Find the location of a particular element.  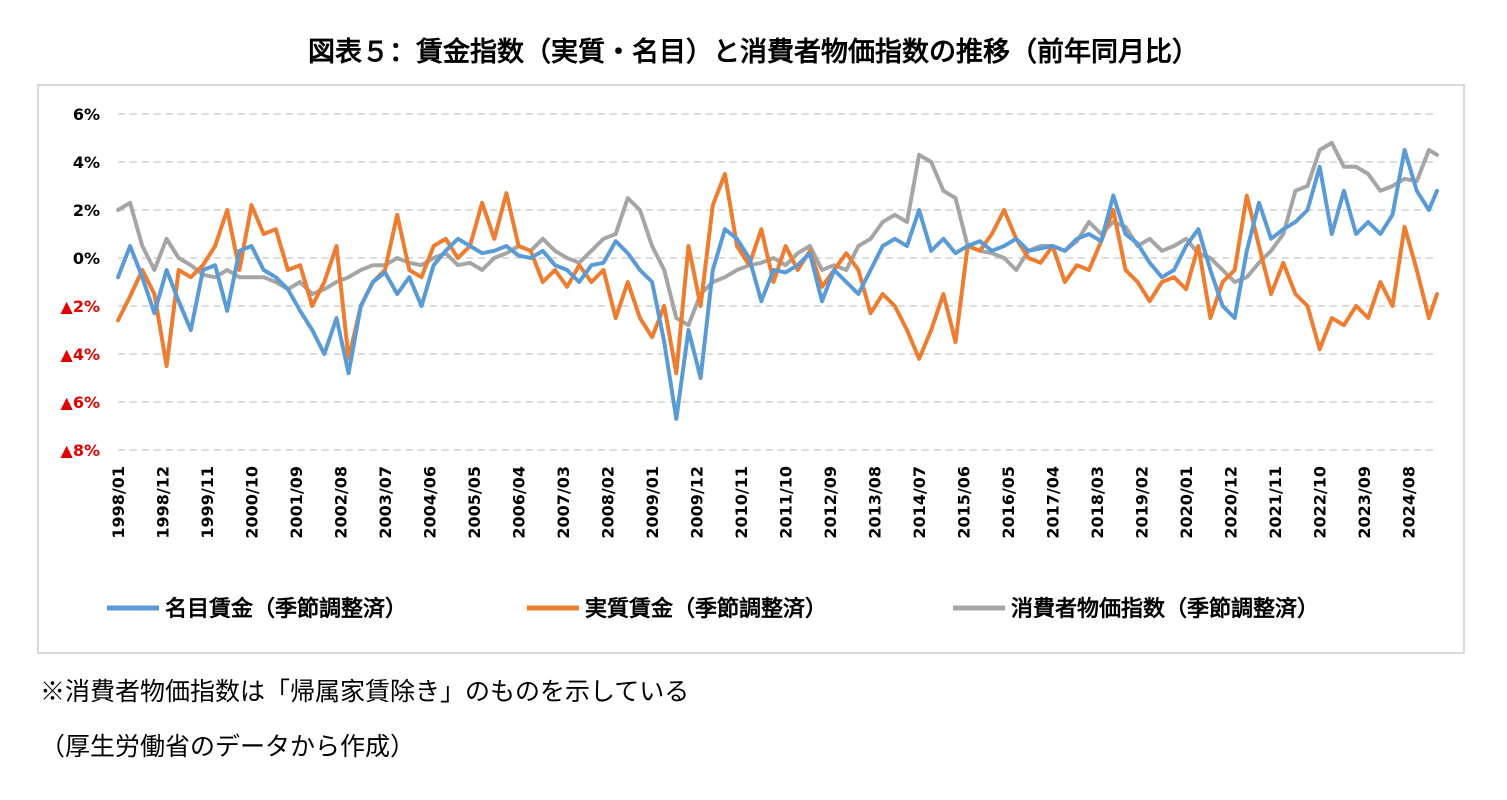

y-axis-ticks: 6% 4% 2% 0% ▲2% ▲4% ▲6% ▲8% is located at coordinates (80, 282).